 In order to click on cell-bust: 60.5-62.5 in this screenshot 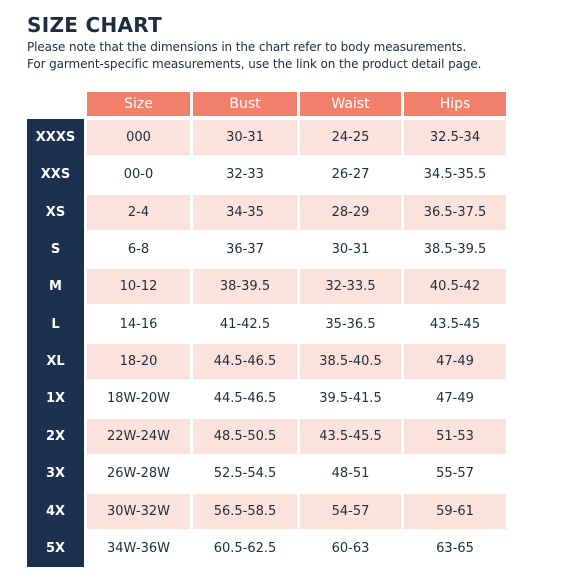, I will do `click(245, 548)`.